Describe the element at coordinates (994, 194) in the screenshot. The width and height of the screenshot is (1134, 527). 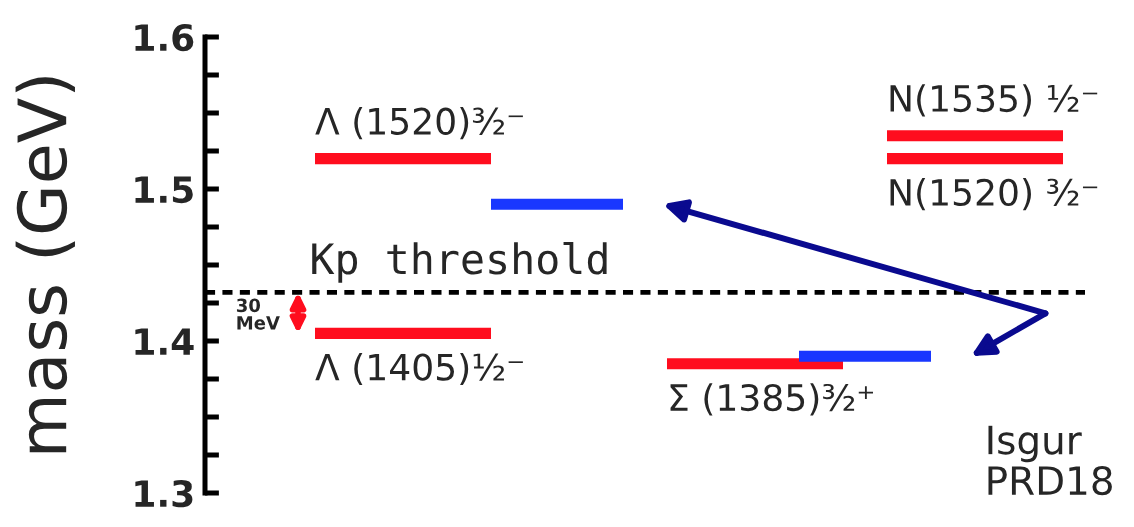
I see `series-label: N(1520) ³⁄₂⁻` at that location.